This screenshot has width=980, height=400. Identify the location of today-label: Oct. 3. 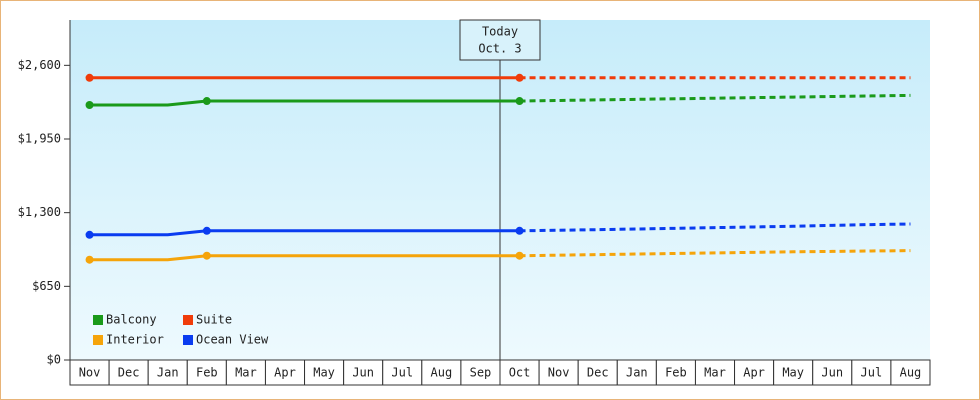
(499, 49).